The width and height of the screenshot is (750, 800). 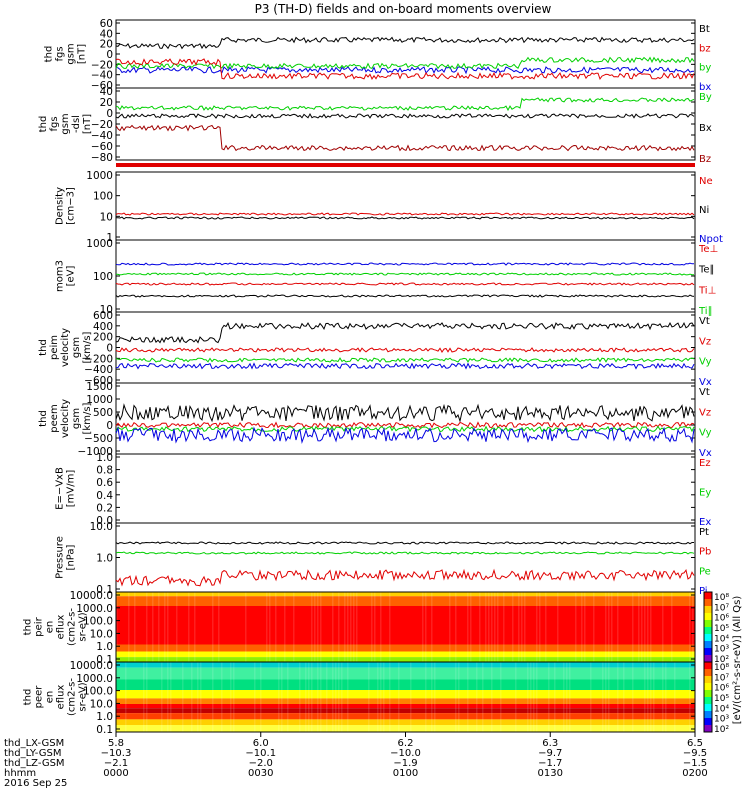 What do you see at coordinates (60, 276) in the screenshot?
I see `y-axis-label: mom3` at bounding box center [60, 276].